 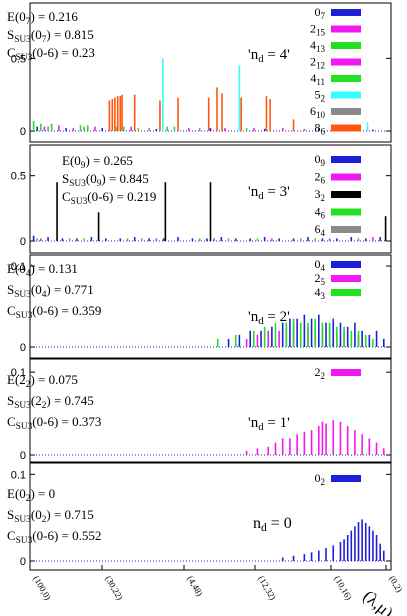 What do you see at coordinates (50, 402) in the screenshot?
I see `info-text: SSU3(22) = 0.745` at bounding box center [50, 402].